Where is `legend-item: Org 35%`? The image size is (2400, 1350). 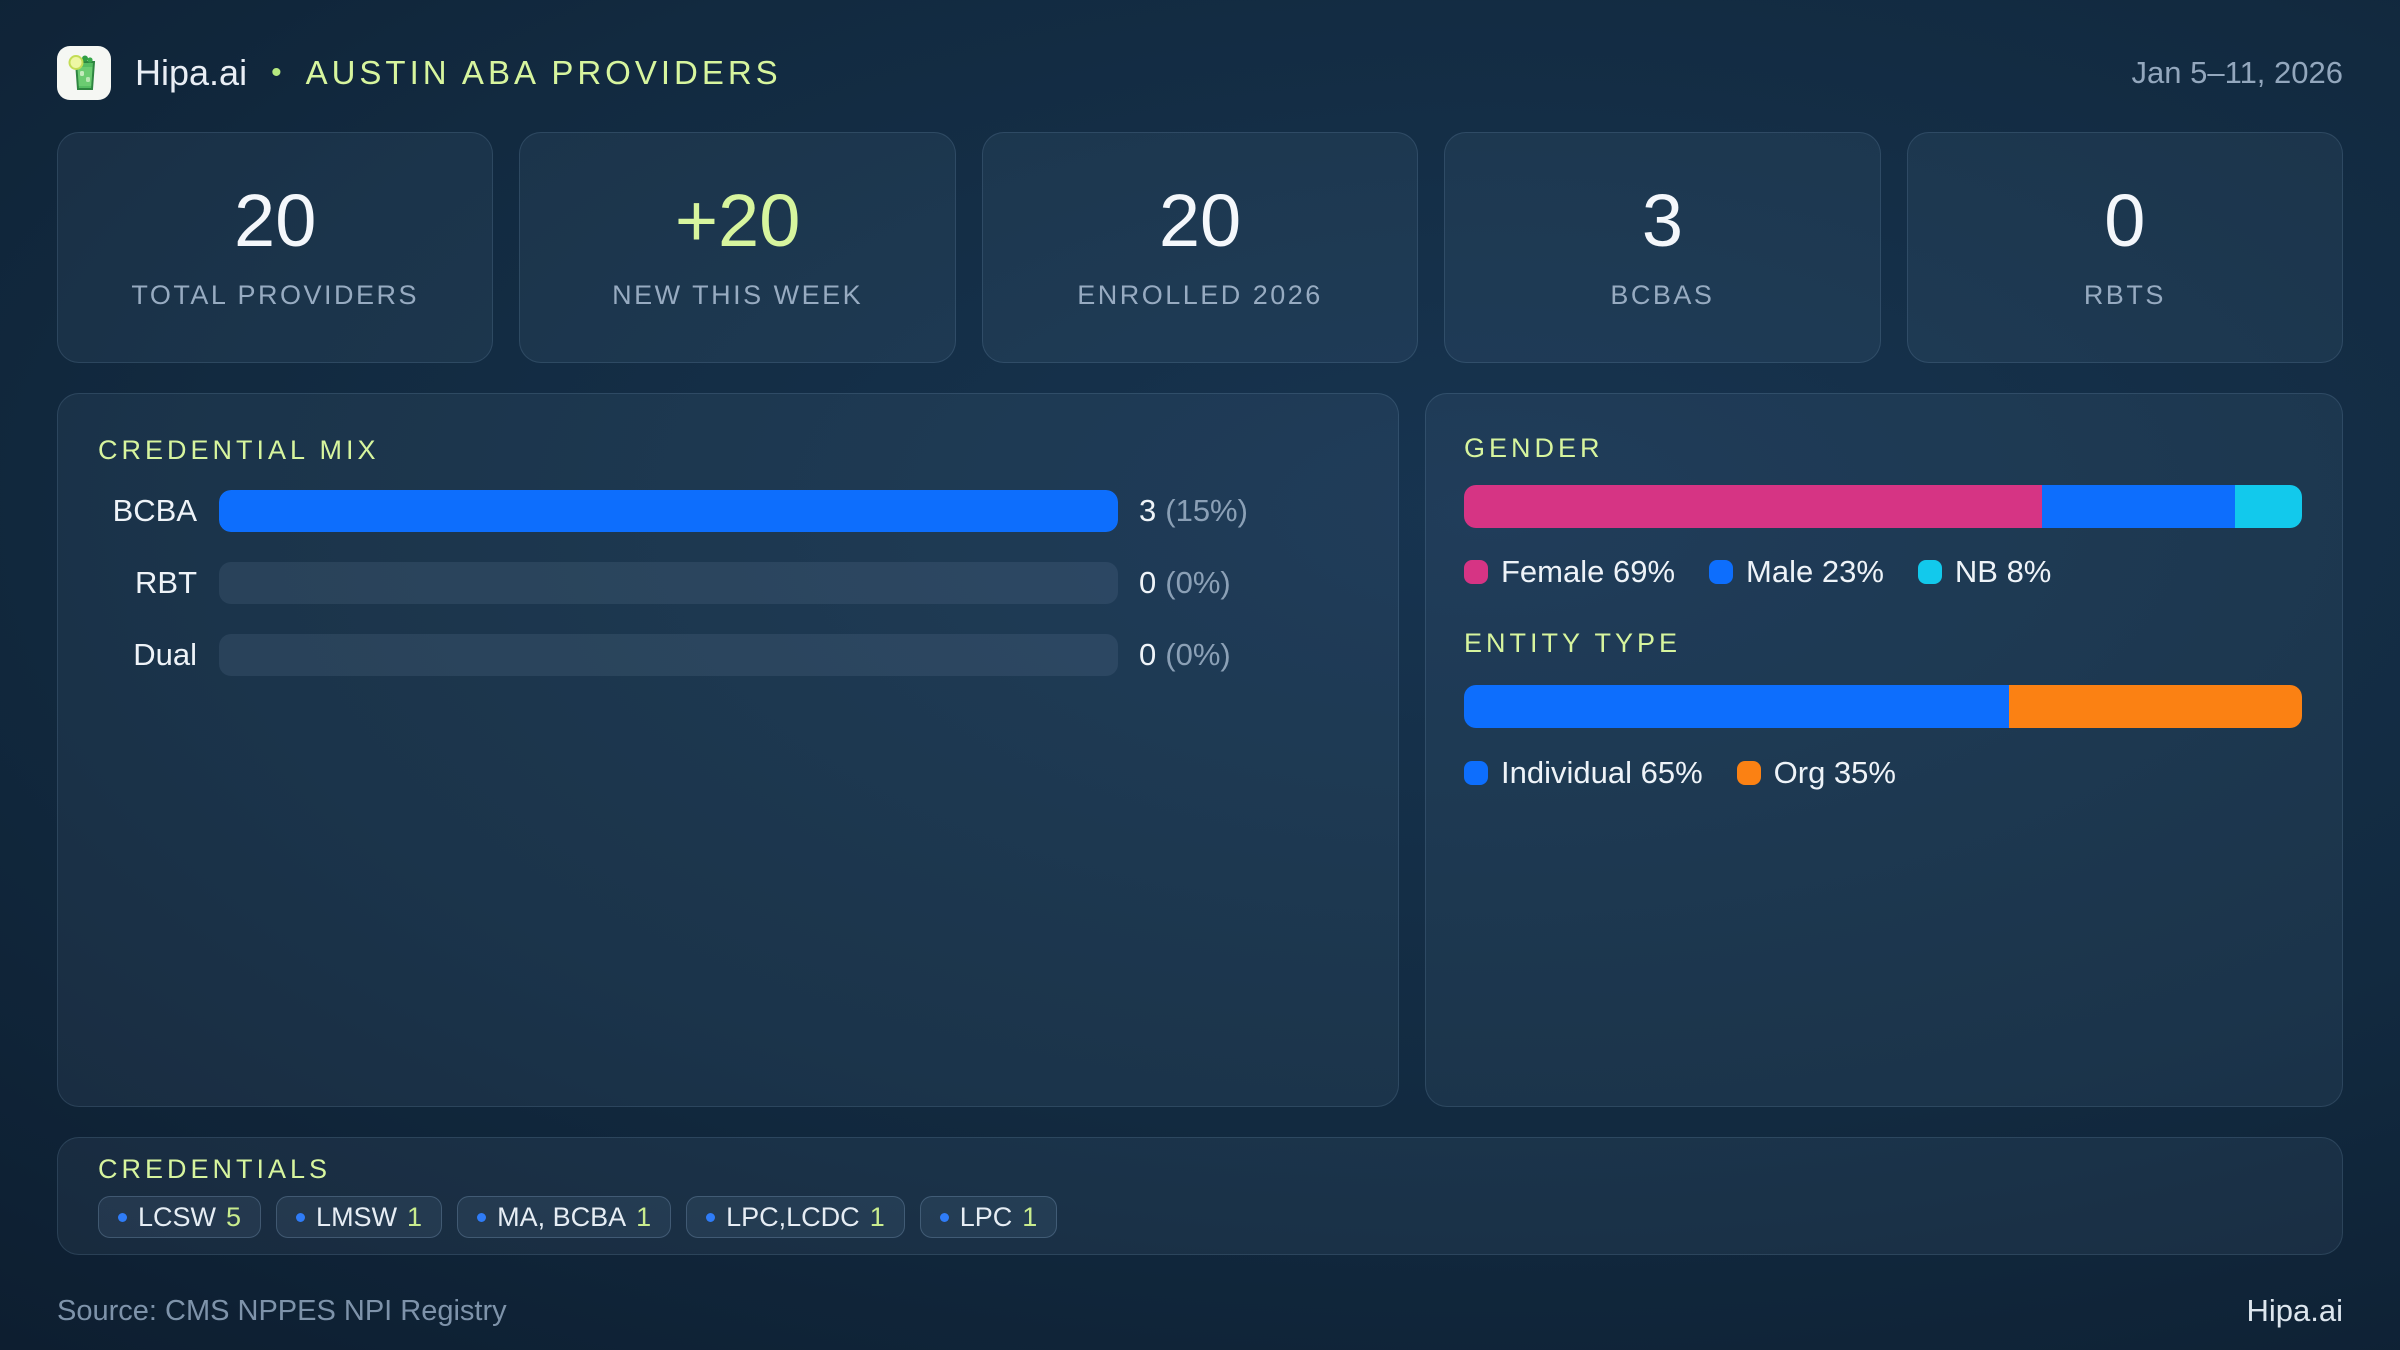 legend-item: Org 35% is located at coordinates (1816, 773).